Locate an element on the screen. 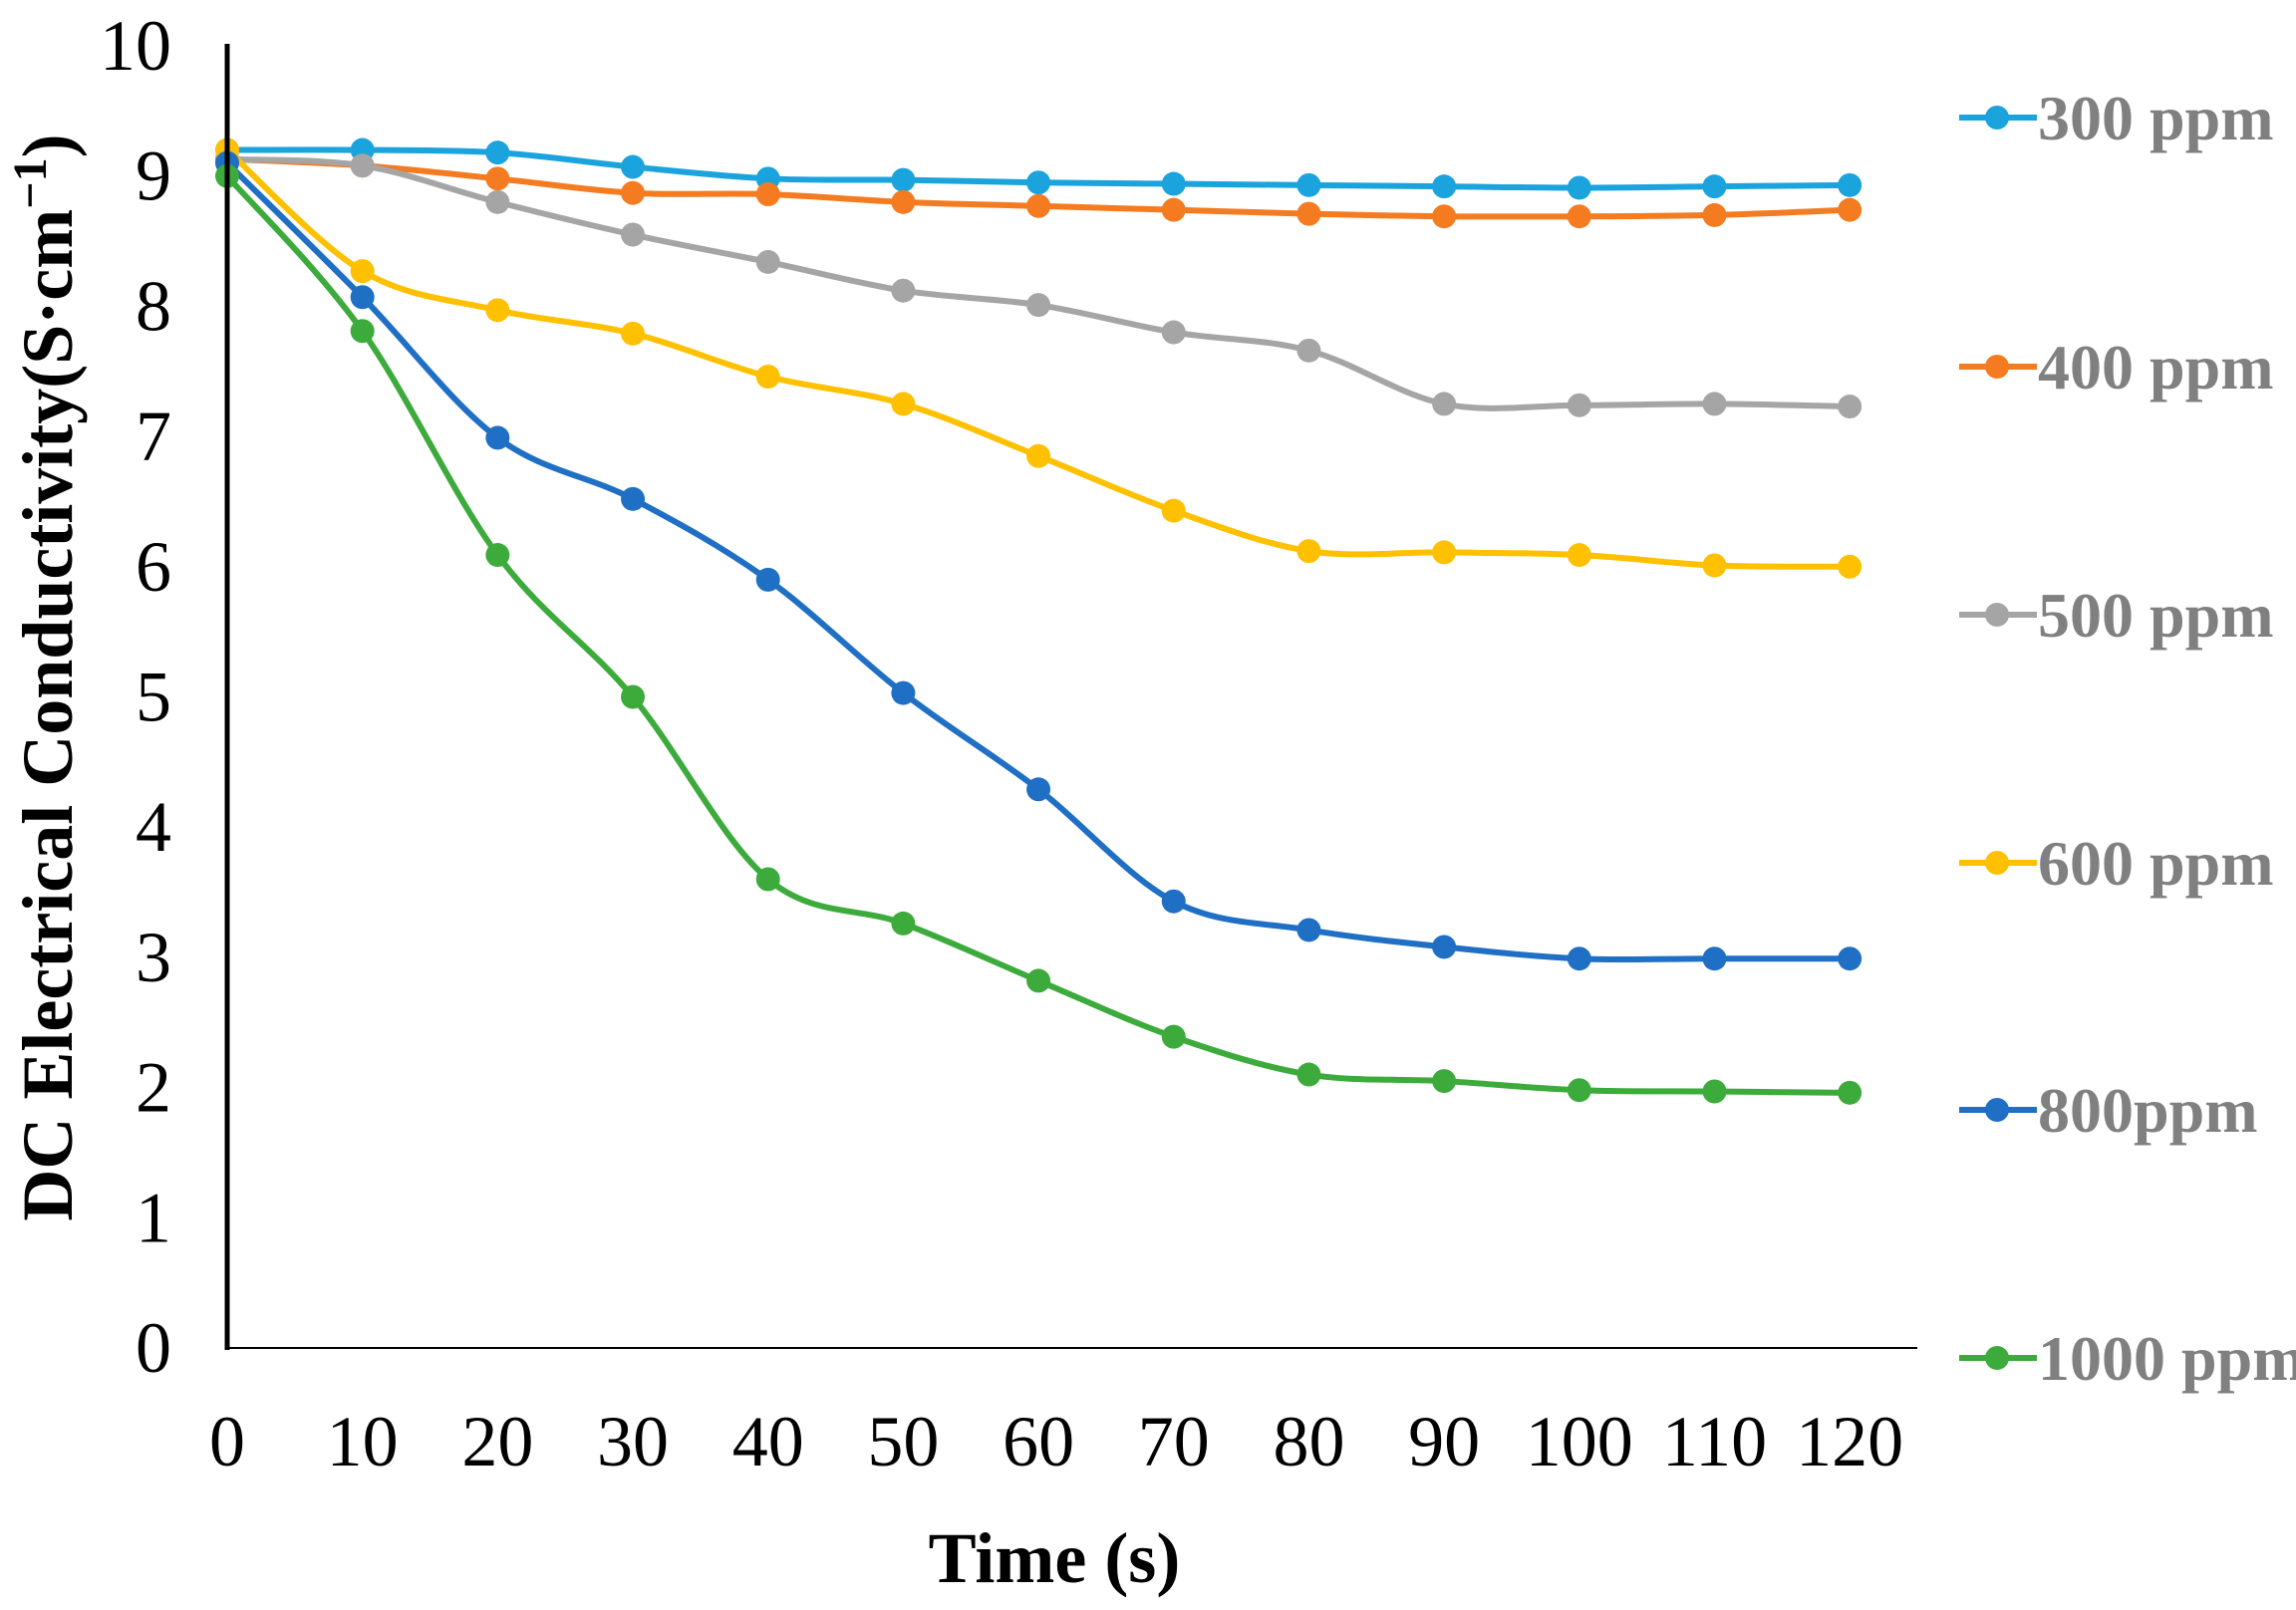 Image resolution: width=2296 pixels, height=1610 pixels. legend-label: 600 ppm is located at coordinates (2156, 863).